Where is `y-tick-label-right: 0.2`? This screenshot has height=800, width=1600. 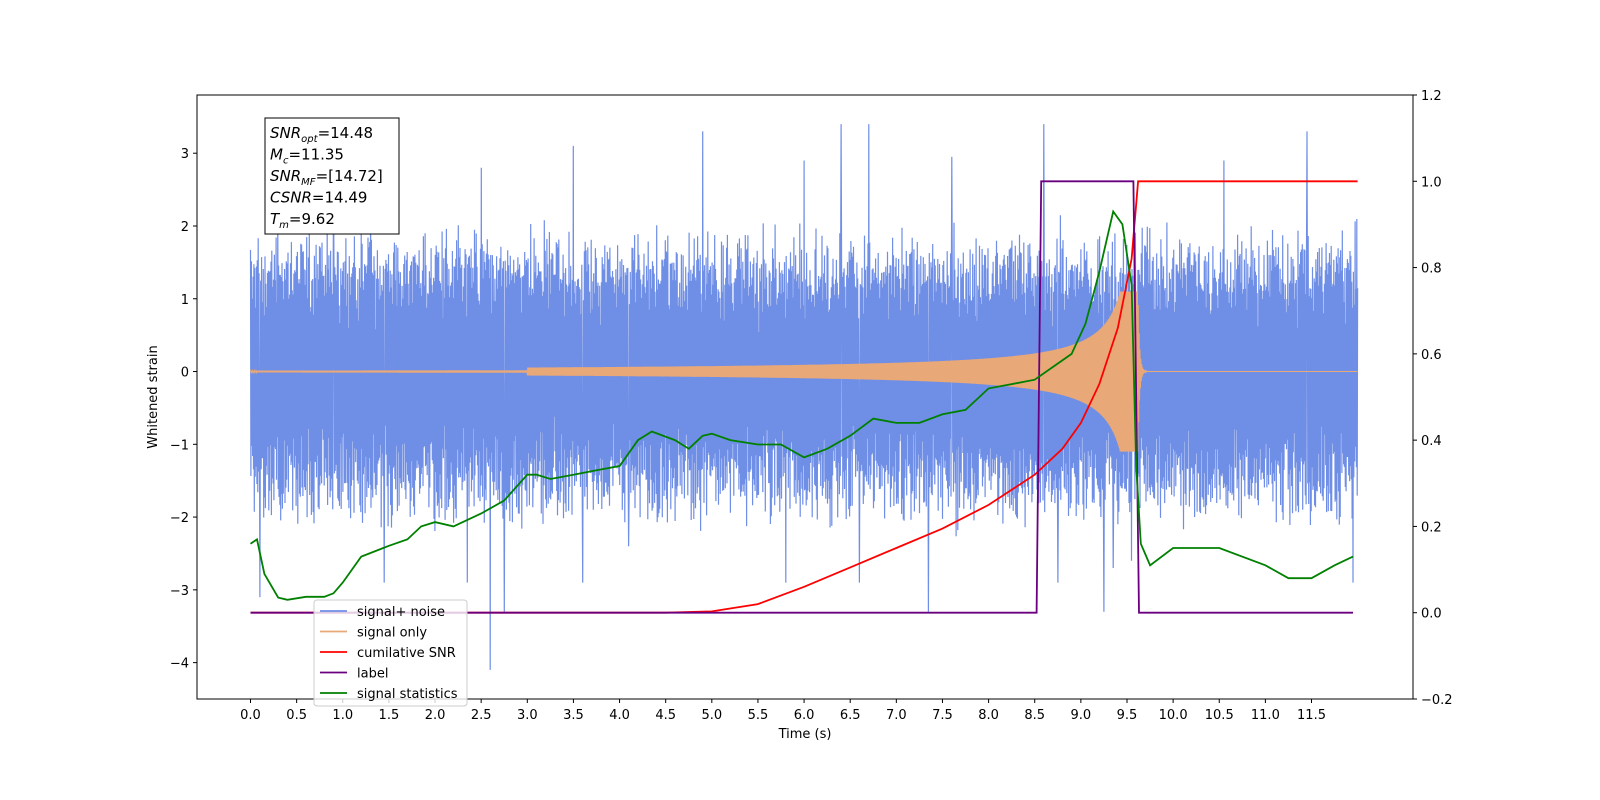 y-tick-label-right: 0.2 is located at coordinates (1431, 527).